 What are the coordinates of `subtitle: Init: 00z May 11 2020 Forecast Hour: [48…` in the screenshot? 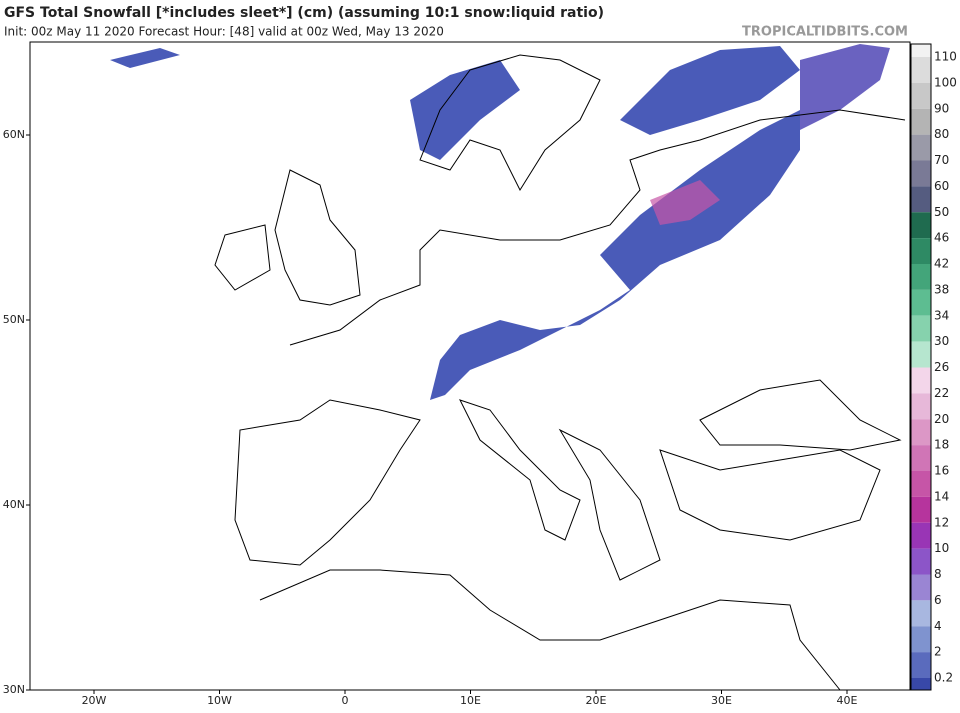 It's located at (224, 32).